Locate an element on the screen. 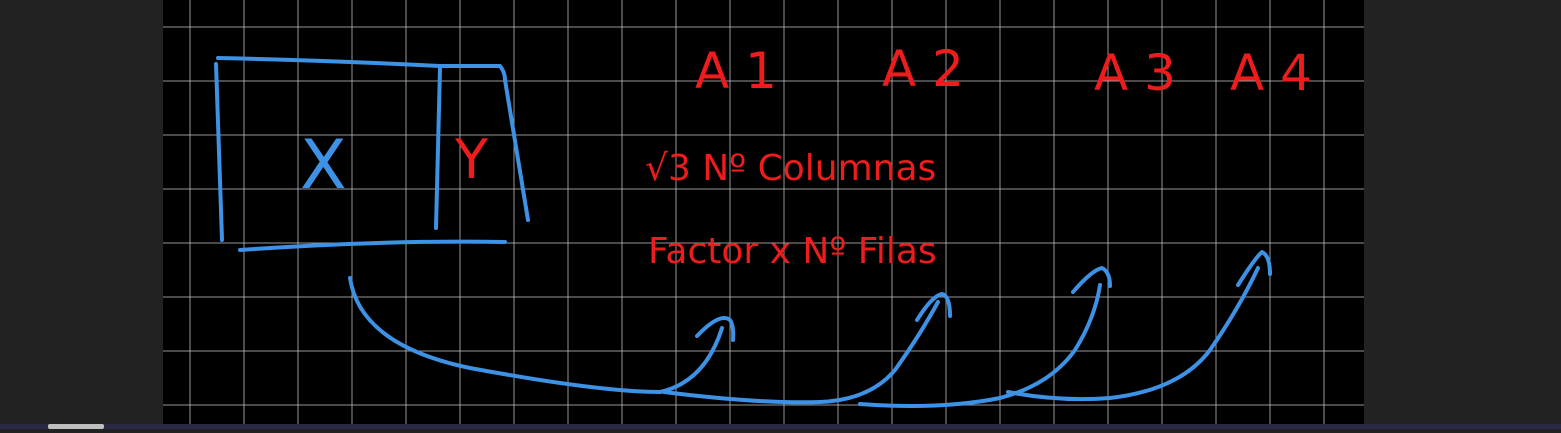 Image resolution: width=1561 pixels, height=433 pixels. scrollbar-thumb is located at coordinates (76, 426).